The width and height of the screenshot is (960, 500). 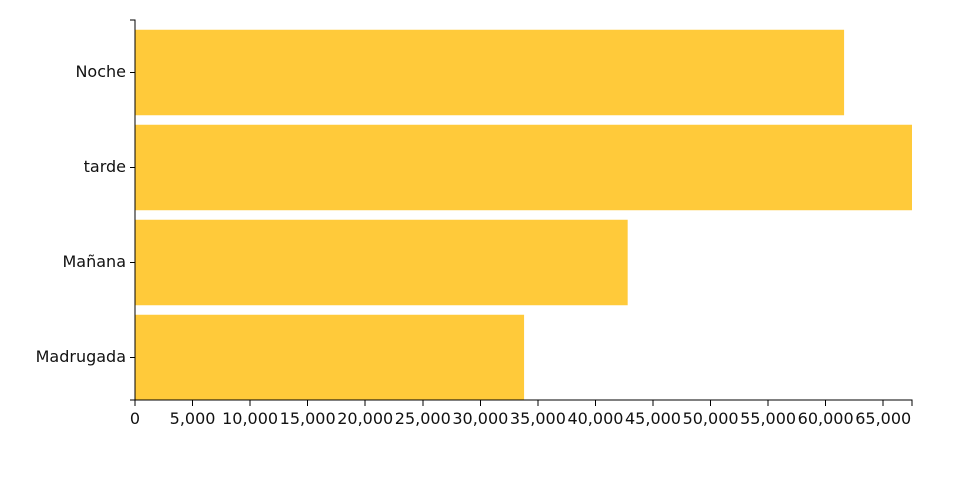 I want to click on x-axis-line, so click(x=523, y=402).